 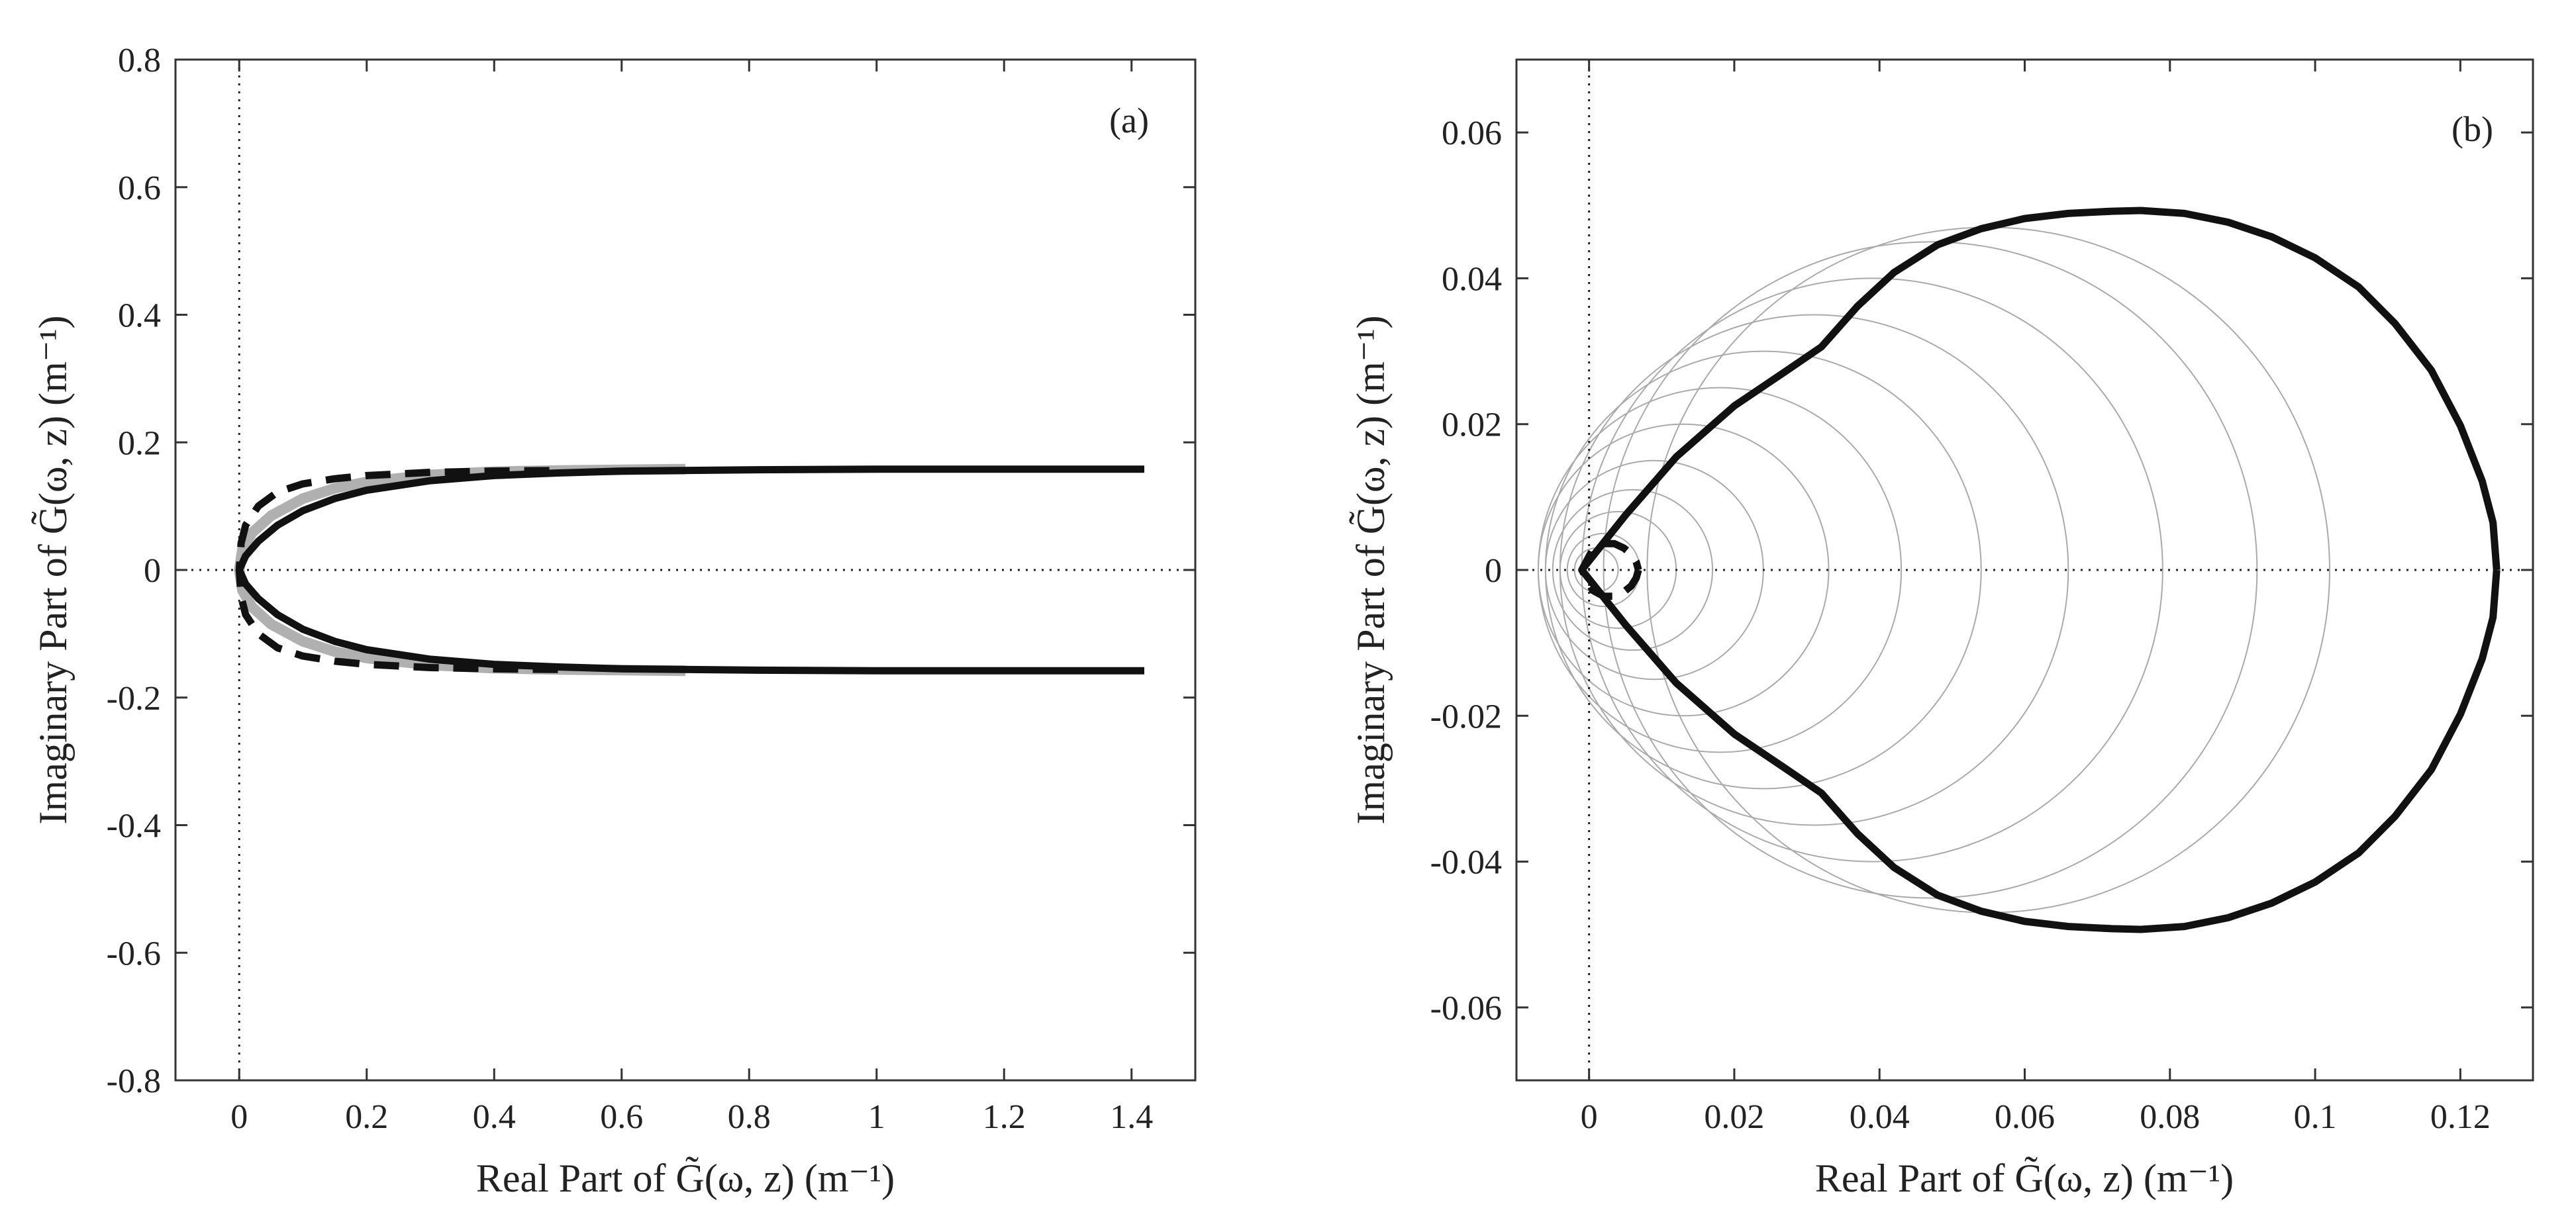 What do you see at coordinates (2315, 1117) in the screenshot?
I see `b-xtick-label: 0.1` at bounding box center [2315, 1117].